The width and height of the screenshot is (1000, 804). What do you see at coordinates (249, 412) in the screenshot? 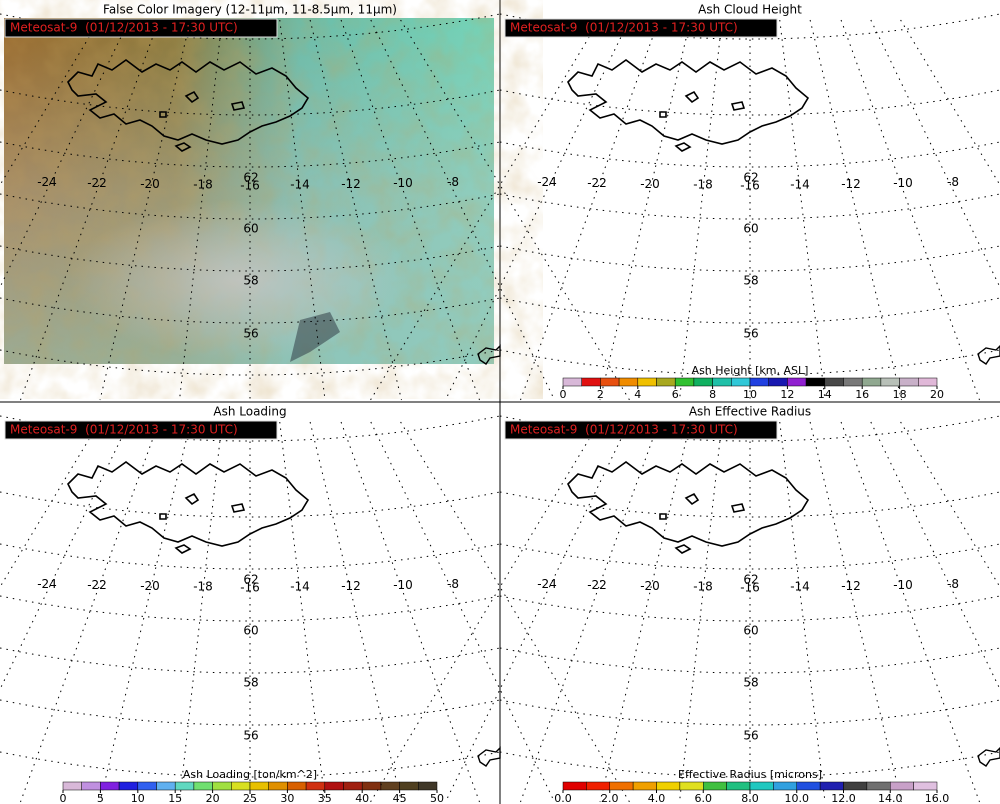
I see `panel-title: Ash Loading` at bounding box center [249, 412].